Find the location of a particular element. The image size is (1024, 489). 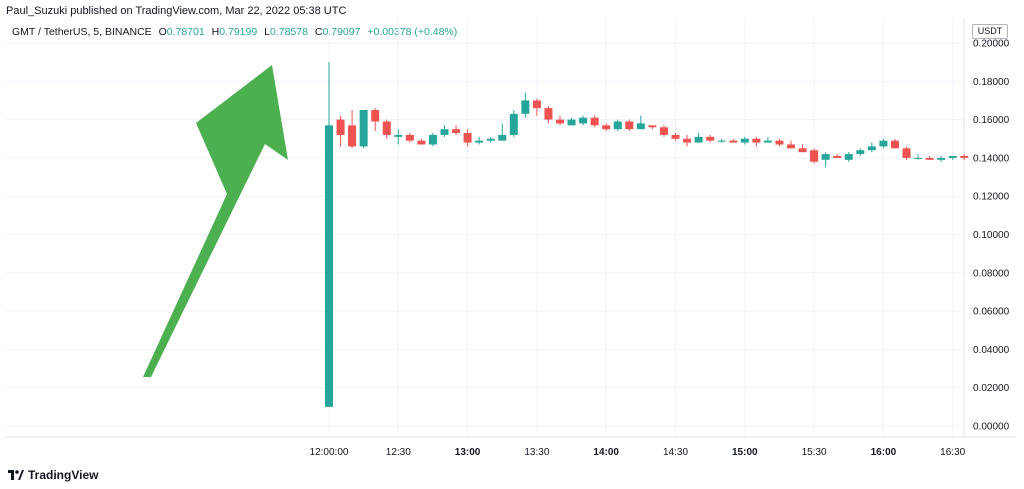

price-tick-label: 0.10000 is located at coordinates (991, 235).